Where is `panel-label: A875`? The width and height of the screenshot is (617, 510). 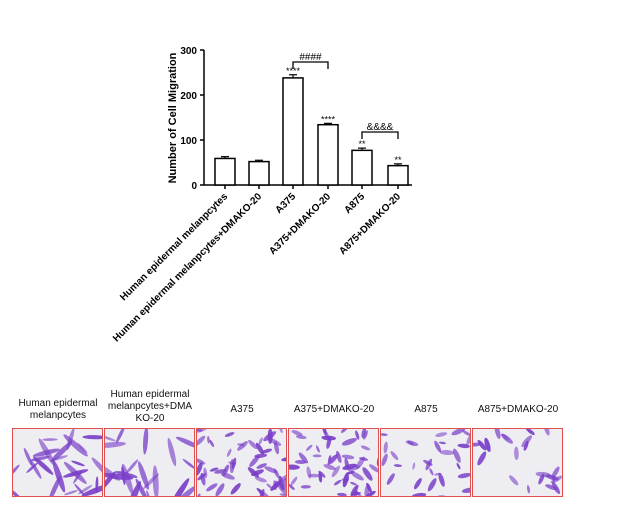
panel-label: A875 is located at coordinates (426, 409).